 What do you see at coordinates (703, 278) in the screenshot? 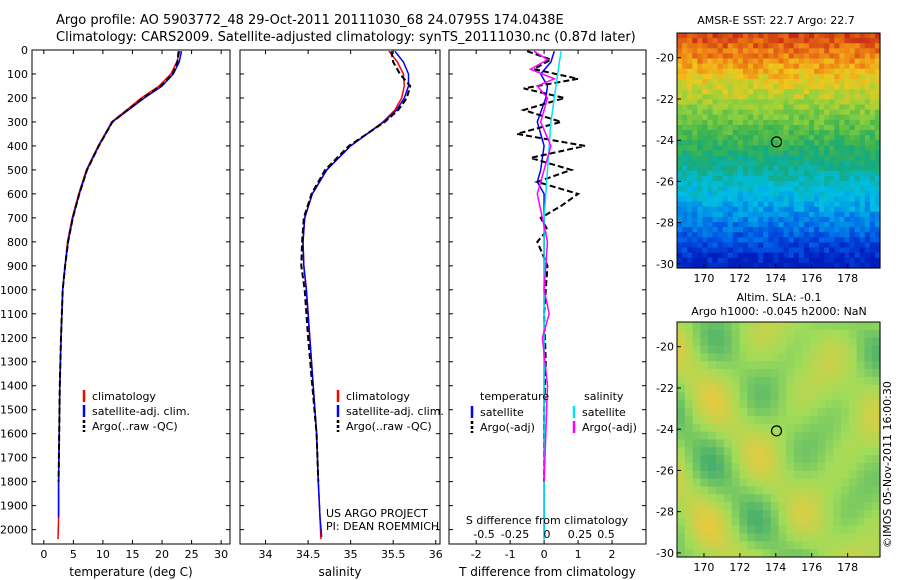
I see `map-x-tick-label: 170` at bounding box center [703, 278].